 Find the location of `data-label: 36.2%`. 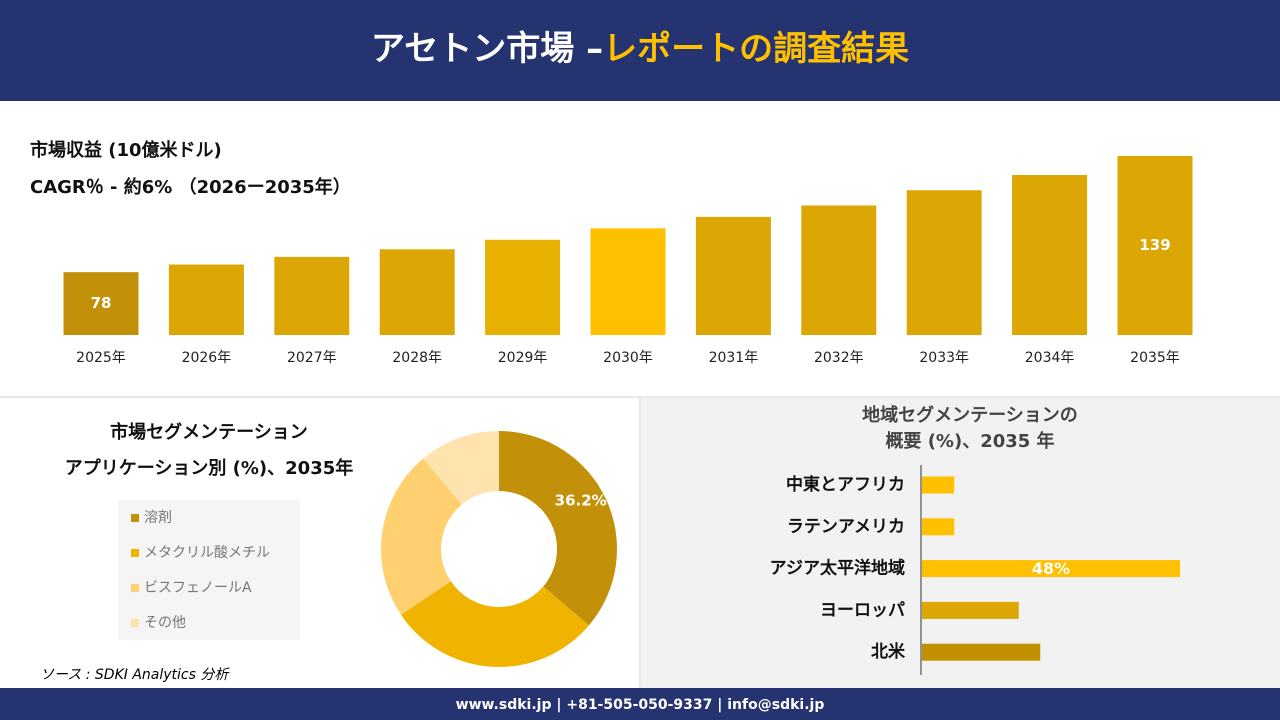

data-label: 36.2% is located at coordinates (581, 501).